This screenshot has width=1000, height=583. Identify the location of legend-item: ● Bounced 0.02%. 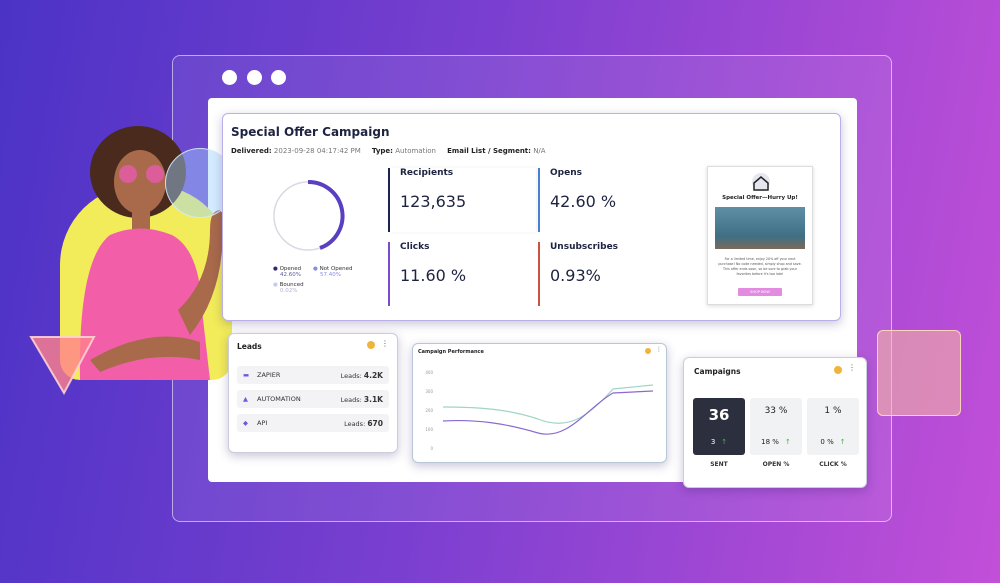
(288, 288).